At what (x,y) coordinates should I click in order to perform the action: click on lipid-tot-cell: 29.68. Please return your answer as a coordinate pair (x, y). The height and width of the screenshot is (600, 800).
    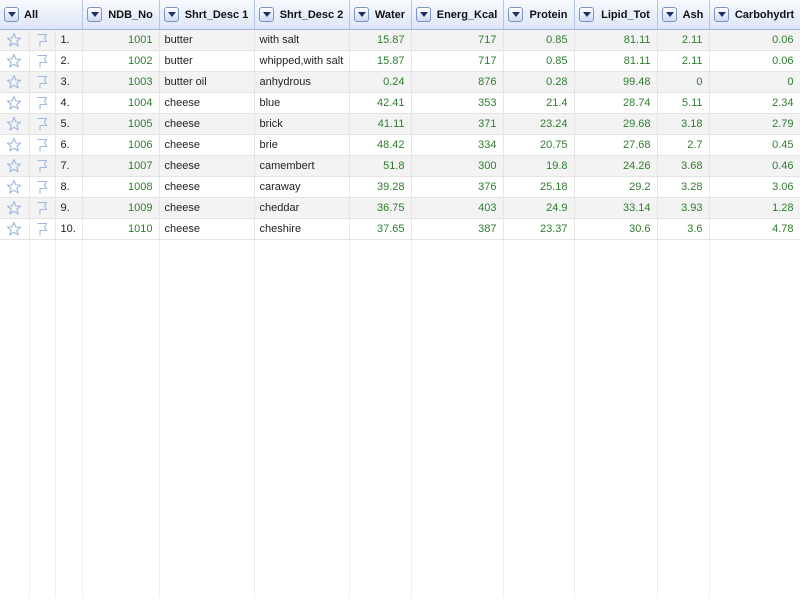
    Looking at the image, I should click on (616, 124).